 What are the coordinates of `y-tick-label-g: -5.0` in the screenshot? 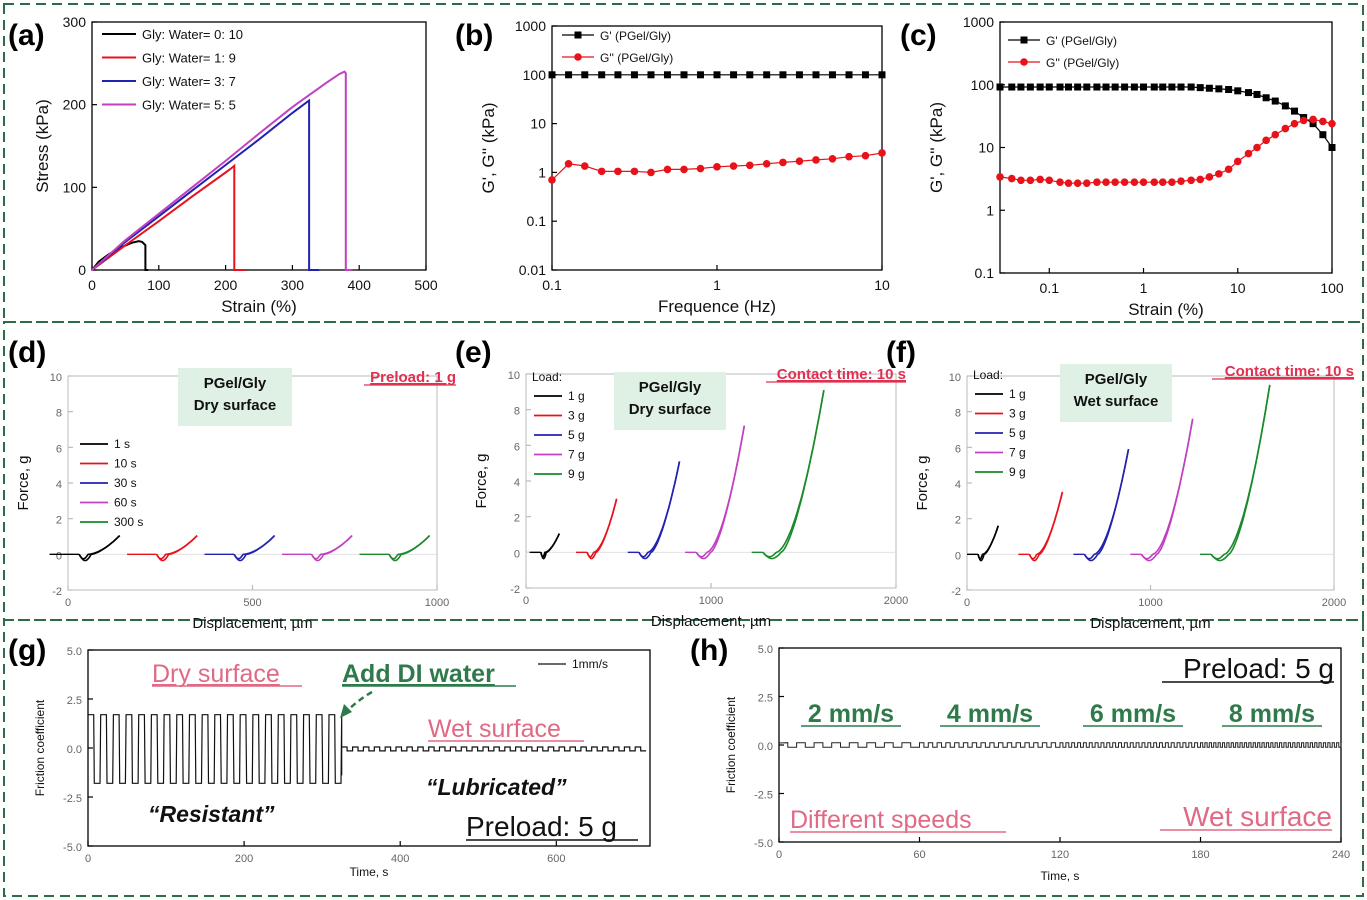 It's located at (72, 848).